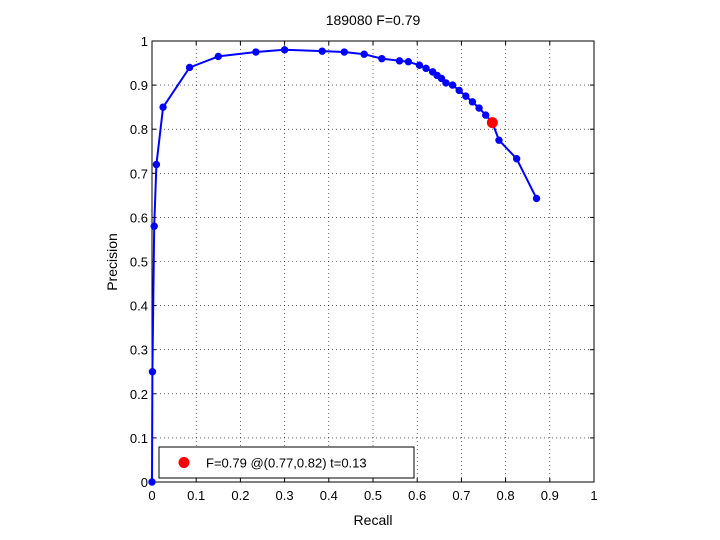 The image size is (720, 540). Describe the element at coordinates (139, 438) in the screenshot. I see `y-tick-label: 0.1` at that location.